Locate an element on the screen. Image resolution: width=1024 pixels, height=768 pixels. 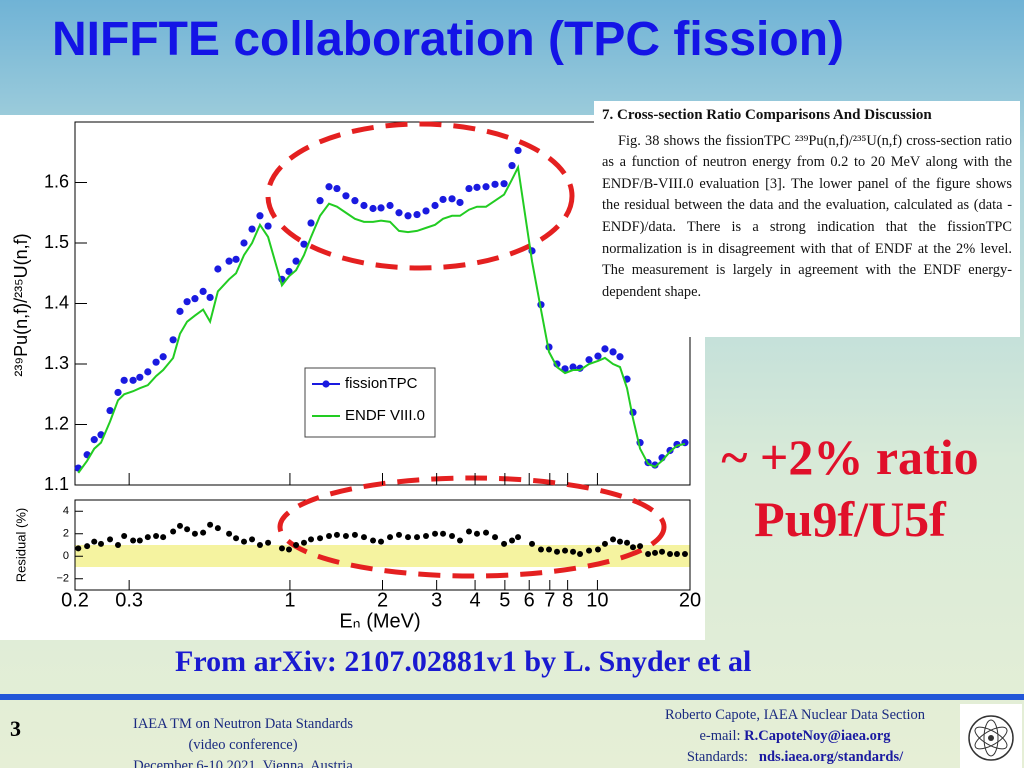
x-tick-label: 2 is located at coordinates (382, 600).